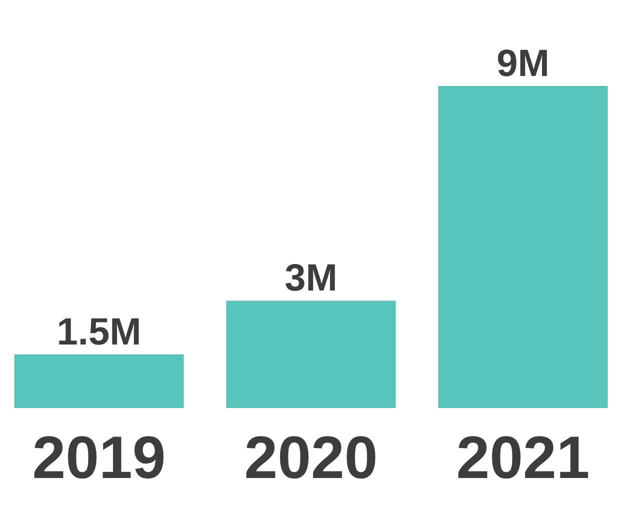  Describe the element at coordinates (99, 332) in the screenshot. I see `data-label: 1.5M` at that location.